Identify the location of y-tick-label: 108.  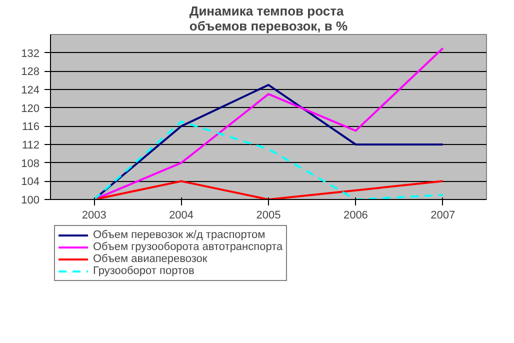
(30, 164).